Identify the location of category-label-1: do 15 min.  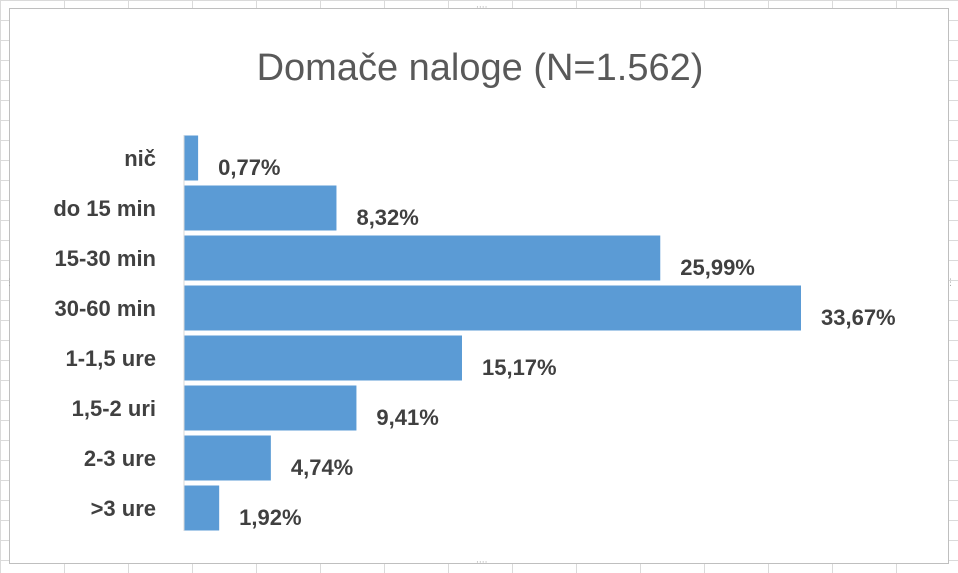
(104, 208).